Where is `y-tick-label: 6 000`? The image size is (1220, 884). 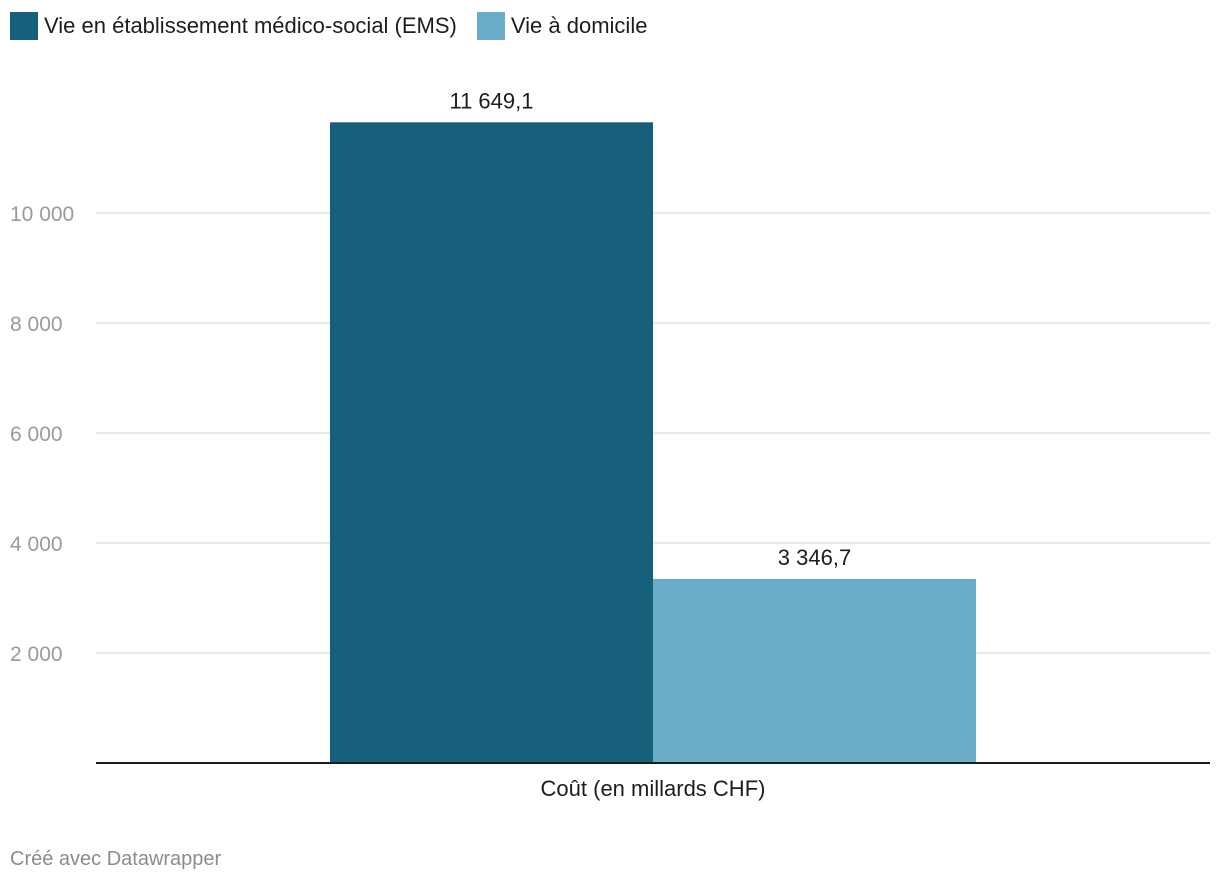 y-tick-label: 6 000 is located at coordinates (36, 434).